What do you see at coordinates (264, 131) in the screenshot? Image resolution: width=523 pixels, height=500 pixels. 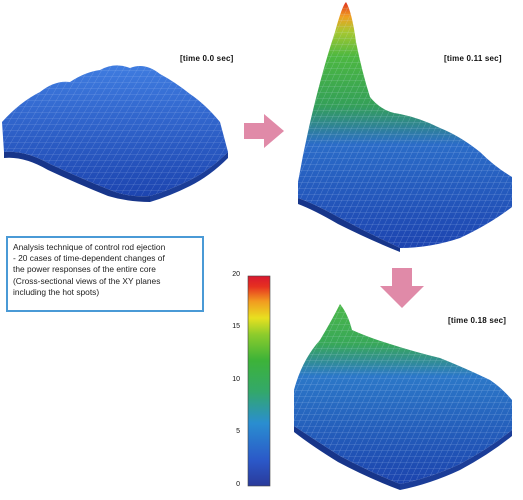 I see `arrow-right-icon` at bounding box center [264, 131].